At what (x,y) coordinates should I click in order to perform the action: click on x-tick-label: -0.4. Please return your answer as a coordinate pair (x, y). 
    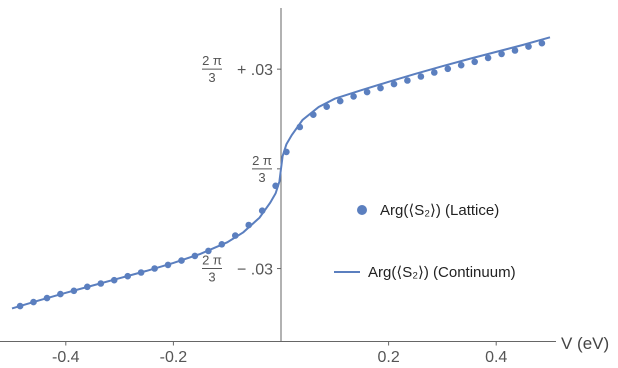
    Looking at the image, I should click on (66, 357).